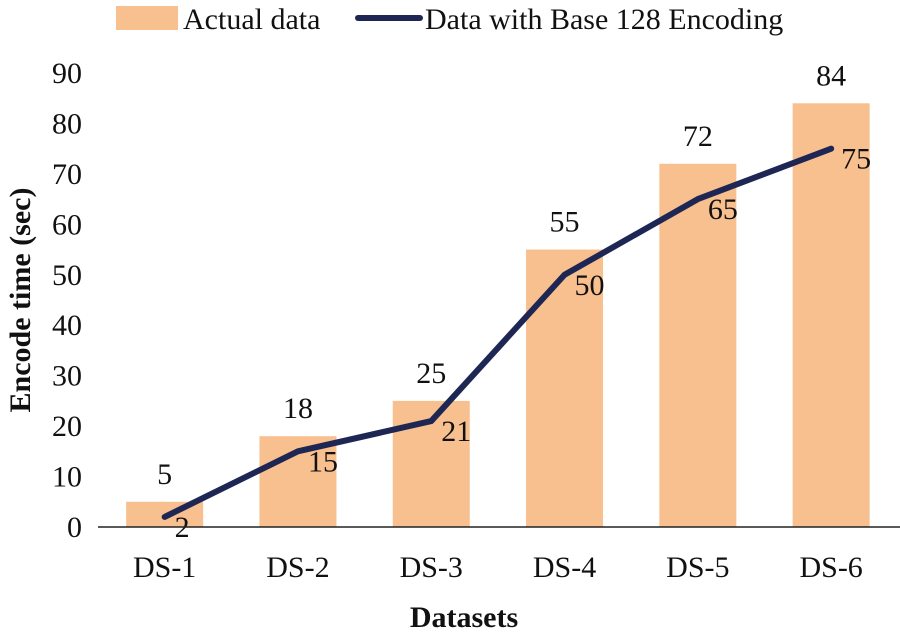 This screenshot has height=636, width=900. Describe the element at coordinates (590, 285) in the screenshot. I see `line-value-label: 50` at that location.